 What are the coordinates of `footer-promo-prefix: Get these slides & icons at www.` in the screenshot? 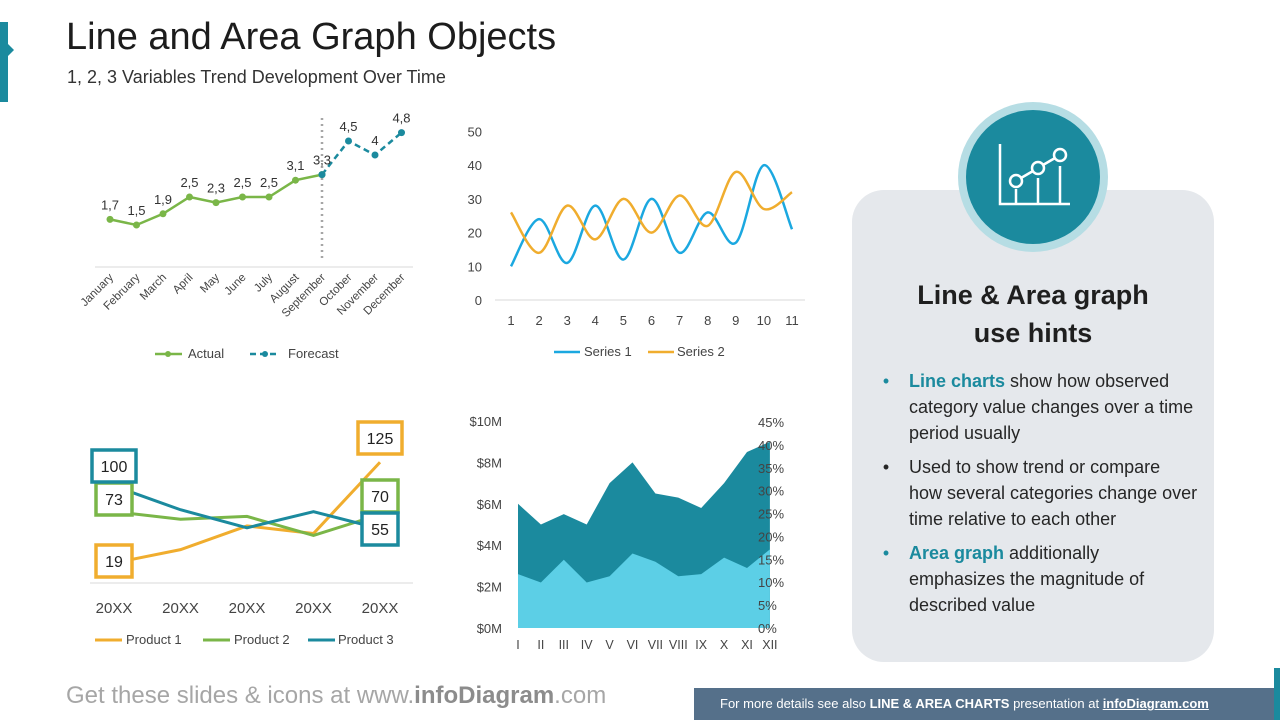 It's located at (240, 695).